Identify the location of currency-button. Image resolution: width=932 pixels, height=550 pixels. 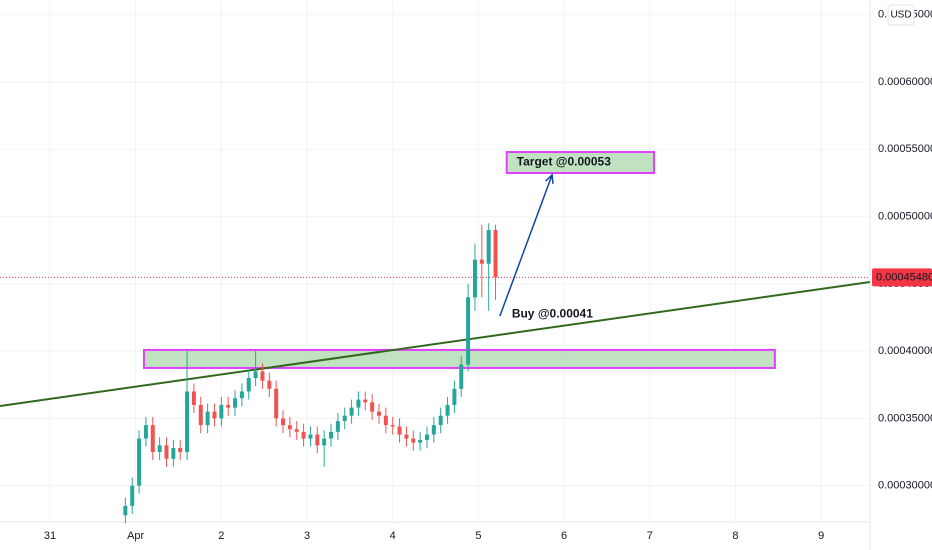
(901, 15).